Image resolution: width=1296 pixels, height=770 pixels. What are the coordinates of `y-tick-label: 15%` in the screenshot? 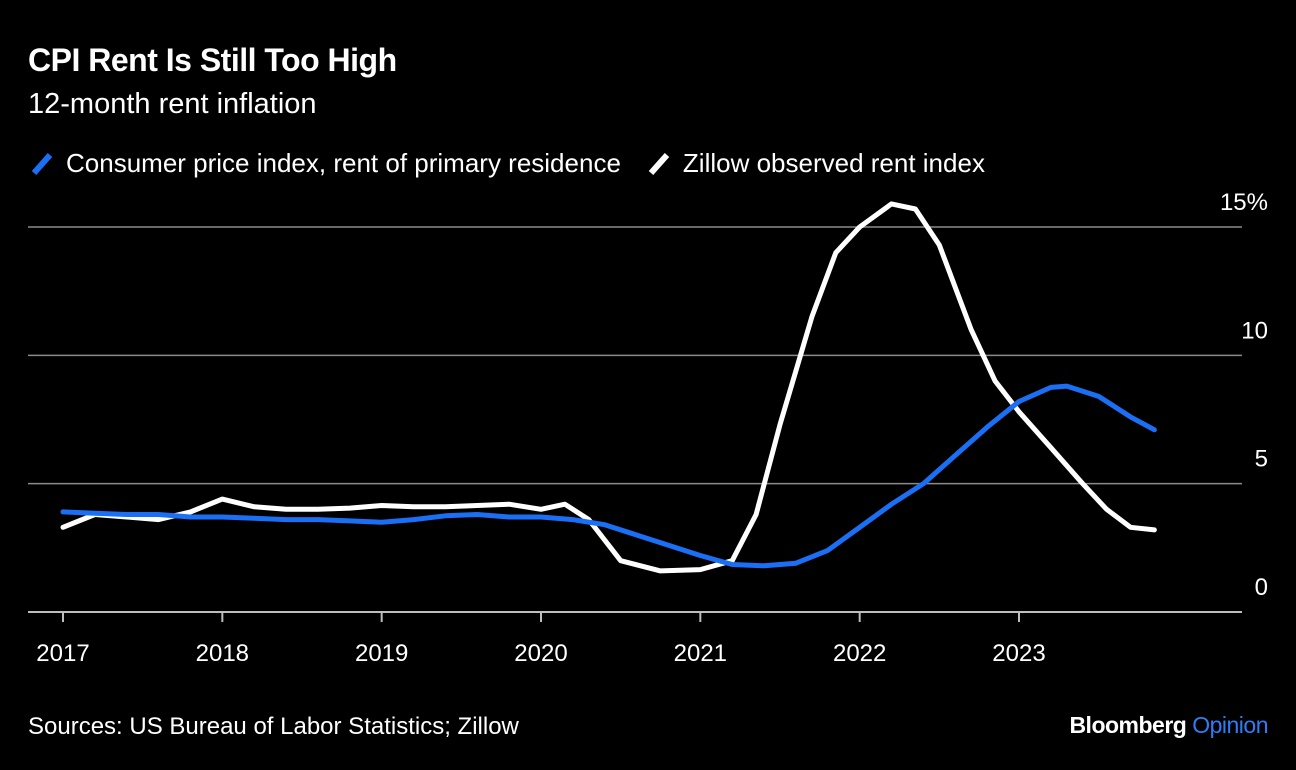 It's located at (1244, 202).